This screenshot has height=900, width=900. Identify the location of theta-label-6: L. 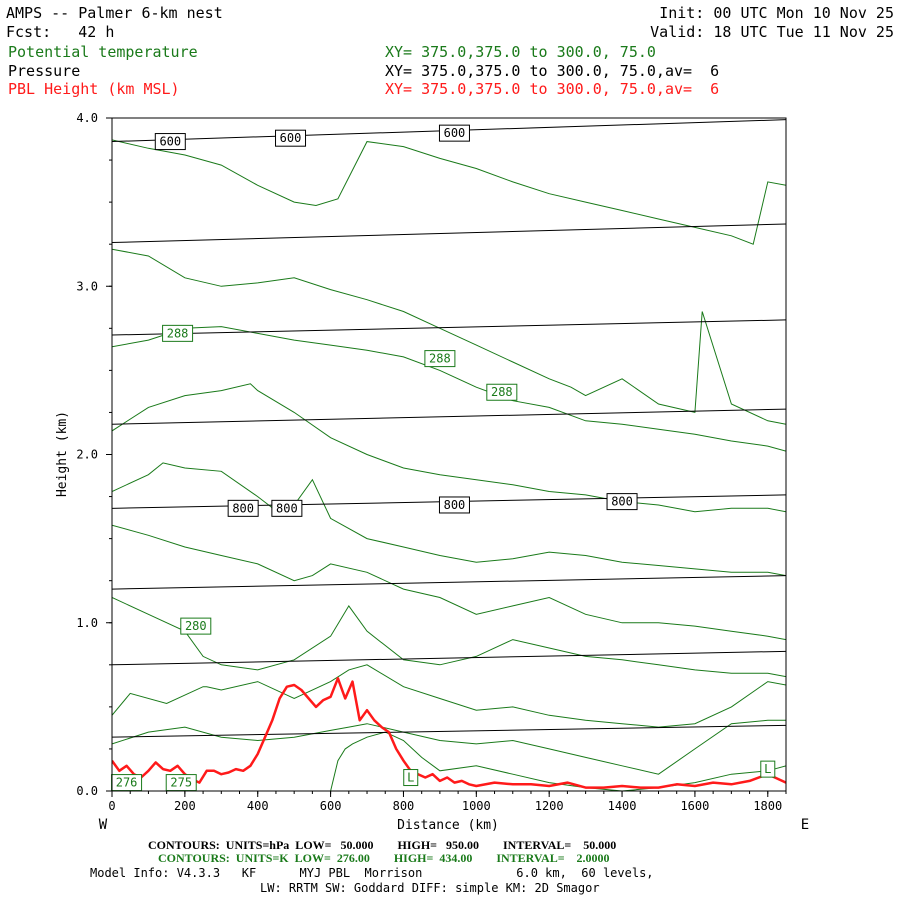
(410, 778).